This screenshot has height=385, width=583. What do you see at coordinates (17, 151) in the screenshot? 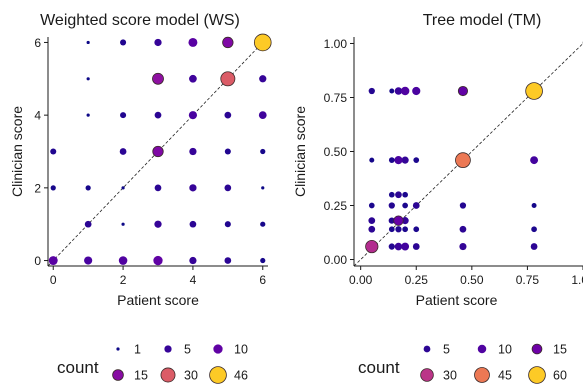
I see `ws-y-axis-title: Clinician score` at bounding box center [17, 151].